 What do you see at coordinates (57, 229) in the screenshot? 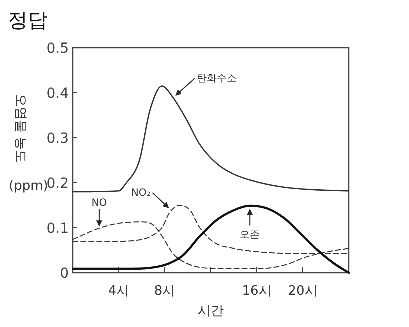
I see `y-tick-label: 0.1` at bounding box center [57, 229].